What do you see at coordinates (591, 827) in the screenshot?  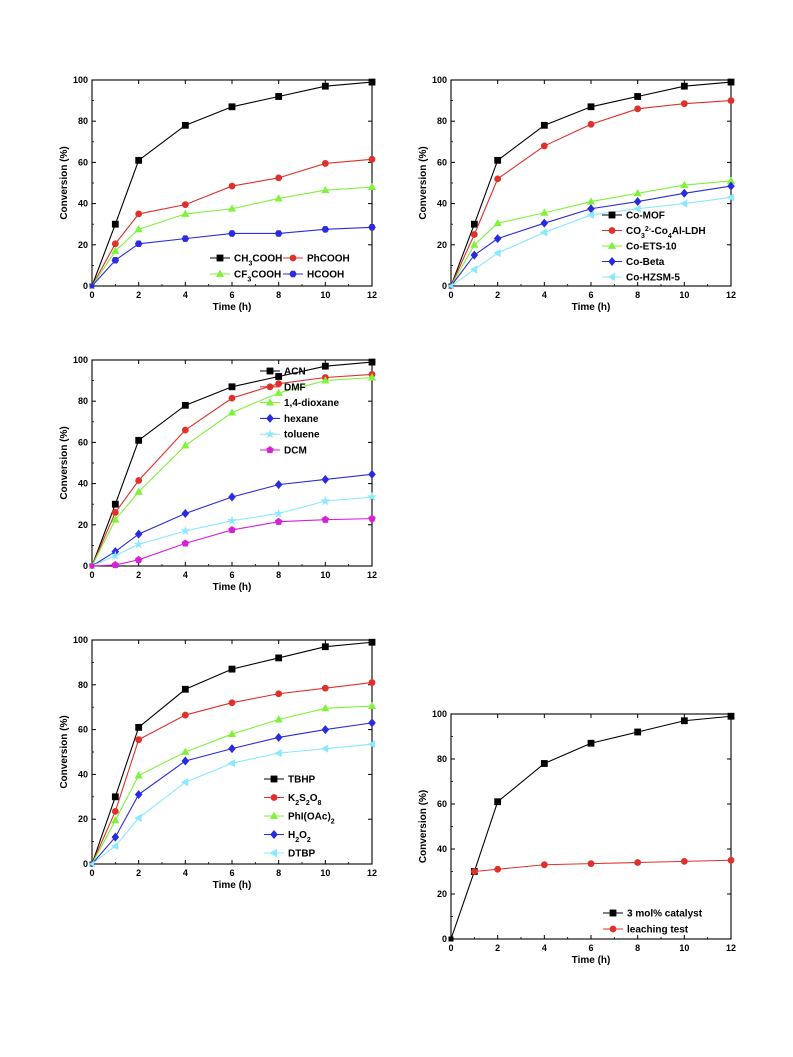 I see `series-3-mol-catalyst` at bounding box center [591, 827].